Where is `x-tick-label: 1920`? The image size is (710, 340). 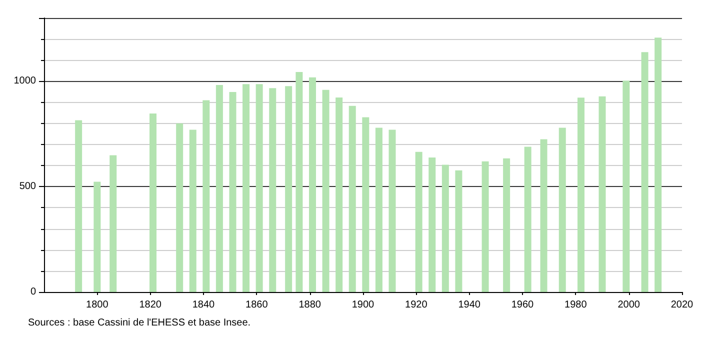
x-tick-label: 1920 is located at coordinates (416, 305).